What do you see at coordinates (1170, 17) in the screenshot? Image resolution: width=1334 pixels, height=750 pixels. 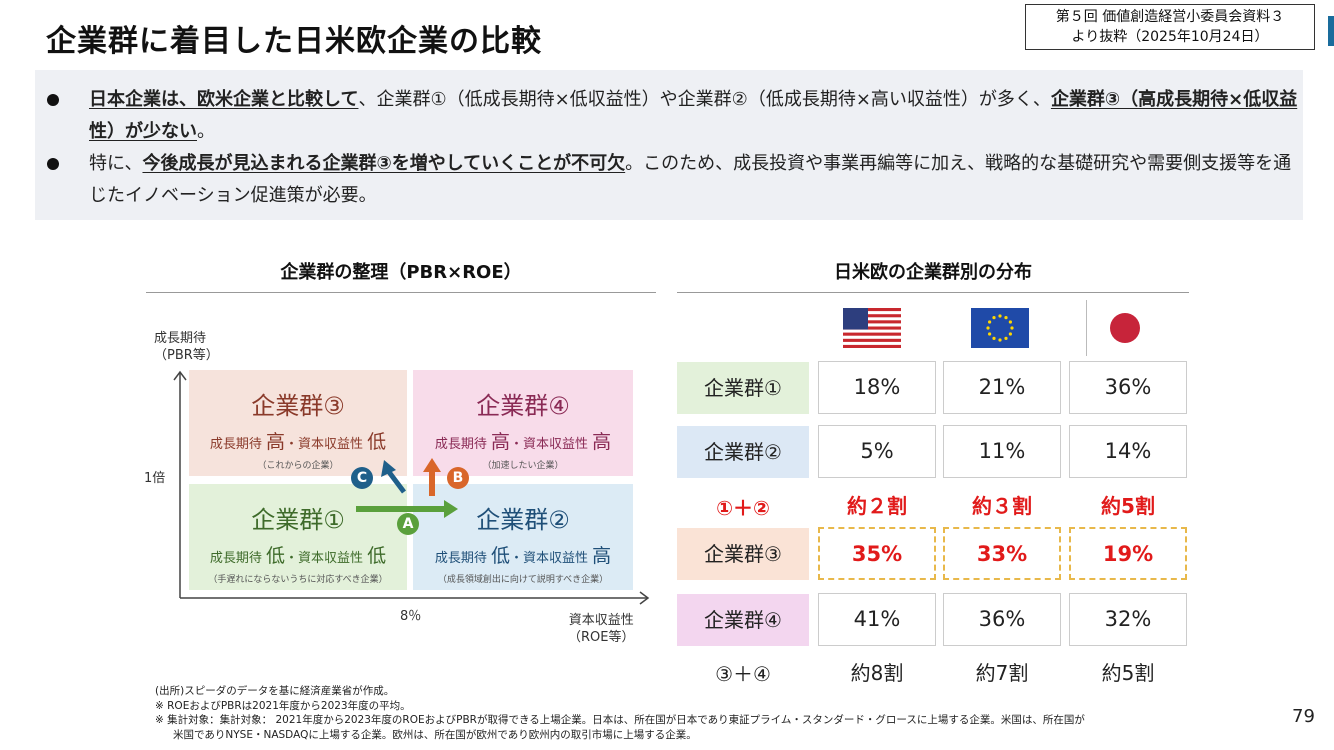 I see `source-line-1: 第５回 価値創造経営小委員会資料３` at bounding box center [1170, 17].